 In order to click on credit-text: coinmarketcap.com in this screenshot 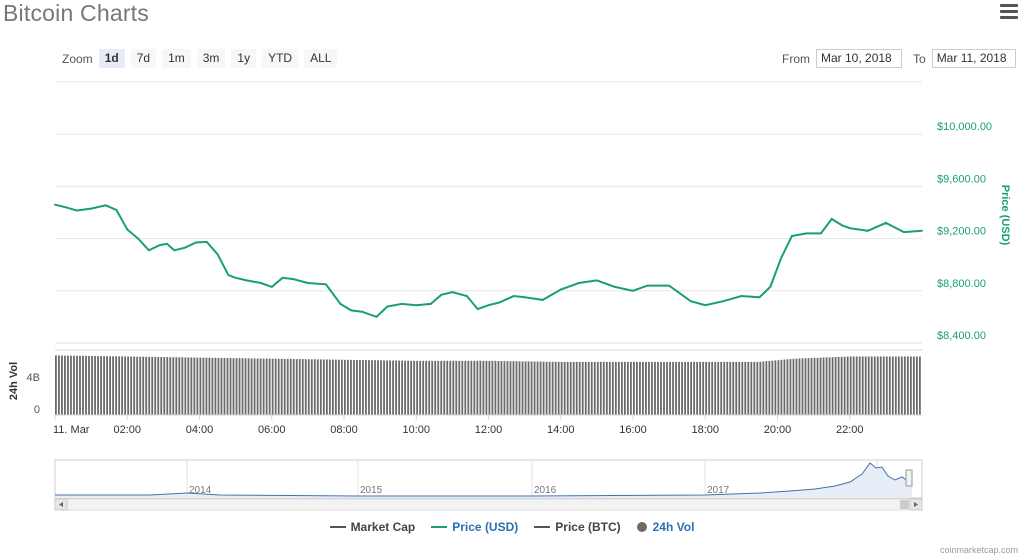, I will do `click(978, 550)`.